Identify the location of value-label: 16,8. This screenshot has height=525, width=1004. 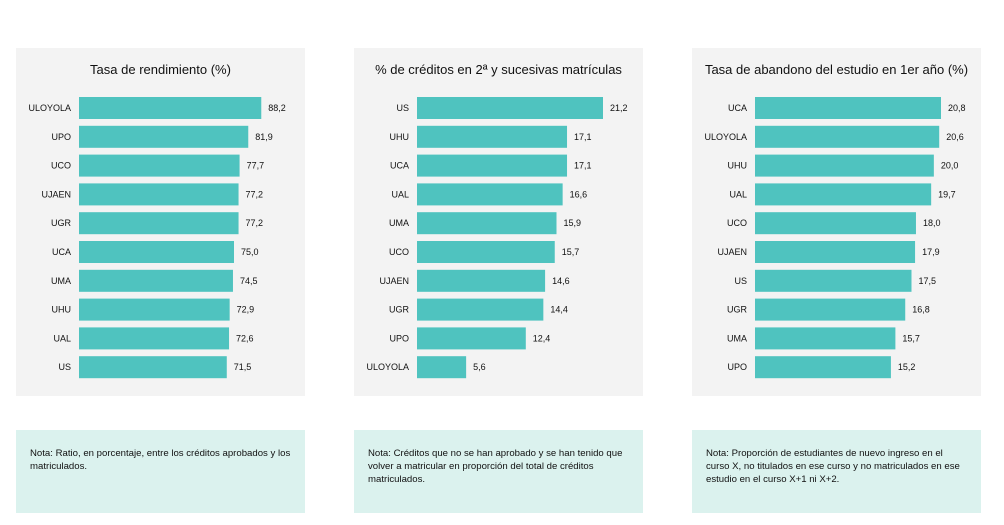
(921, 310).